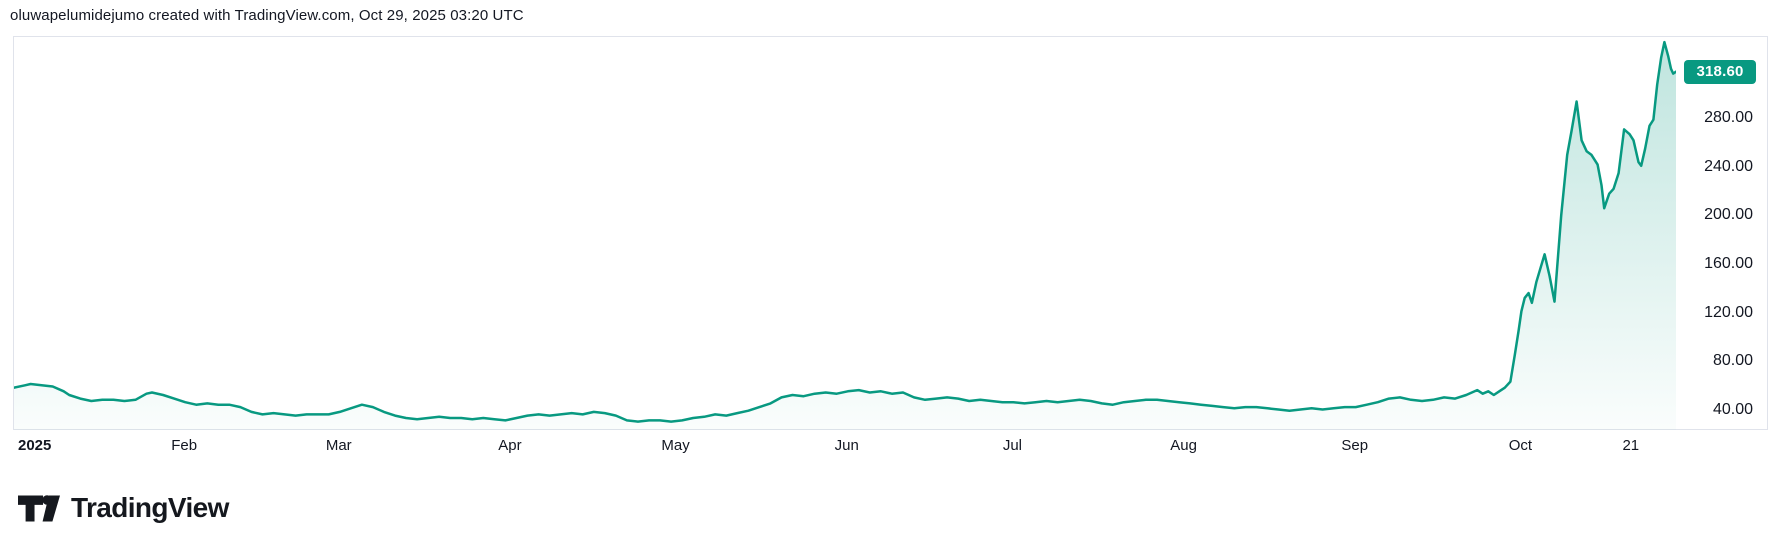  I want to click on x-axis-tick-label: Jul, so click(1012, 445).